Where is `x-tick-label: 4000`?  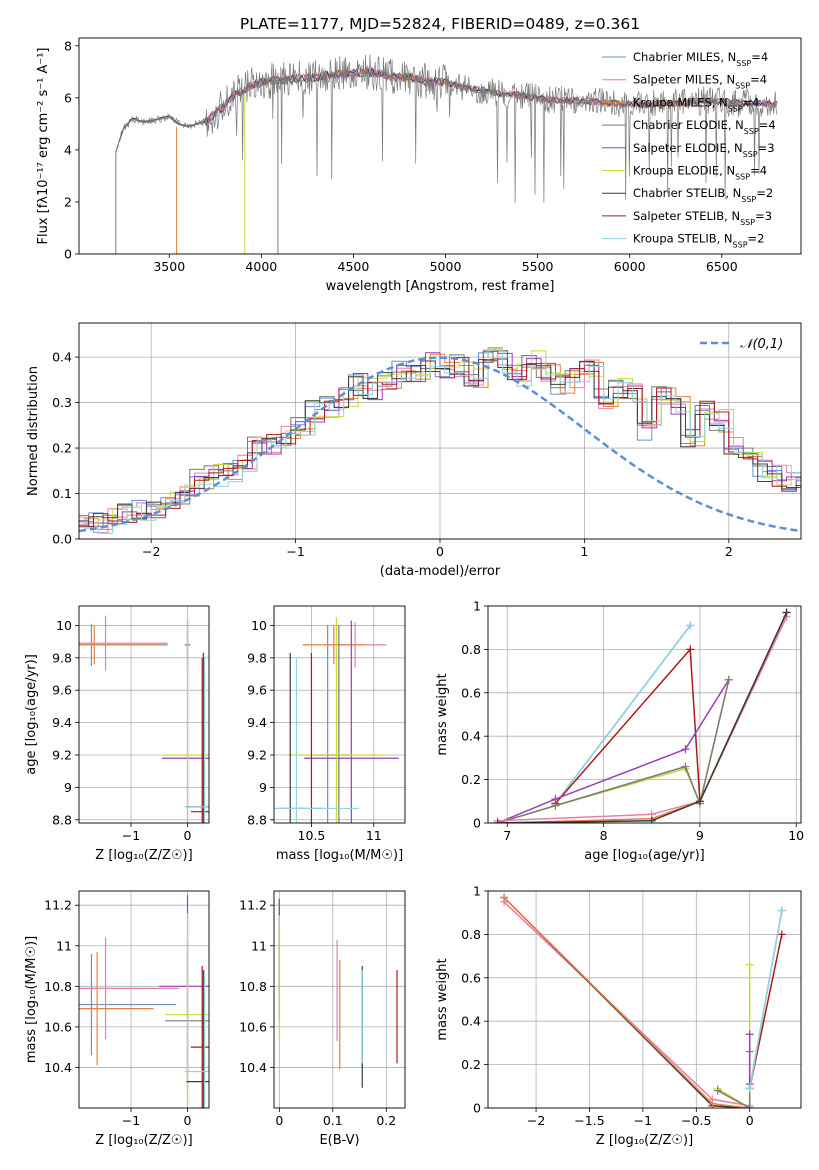
x-tick-label: 4000 is located at coordinates (261, 266).